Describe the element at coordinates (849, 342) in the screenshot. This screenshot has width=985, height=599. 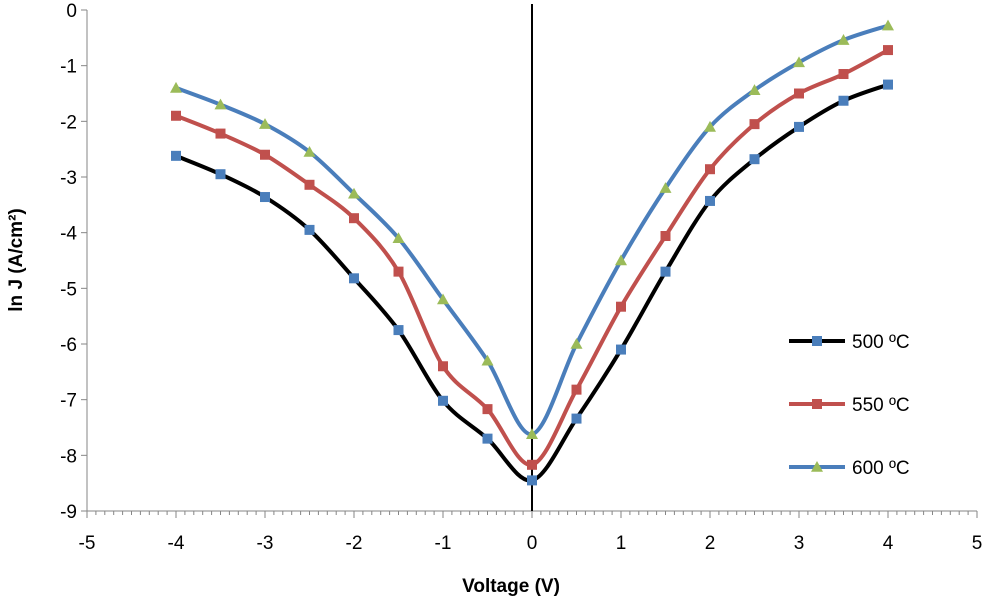
I see `legend-item: 500 ºC` at that location.